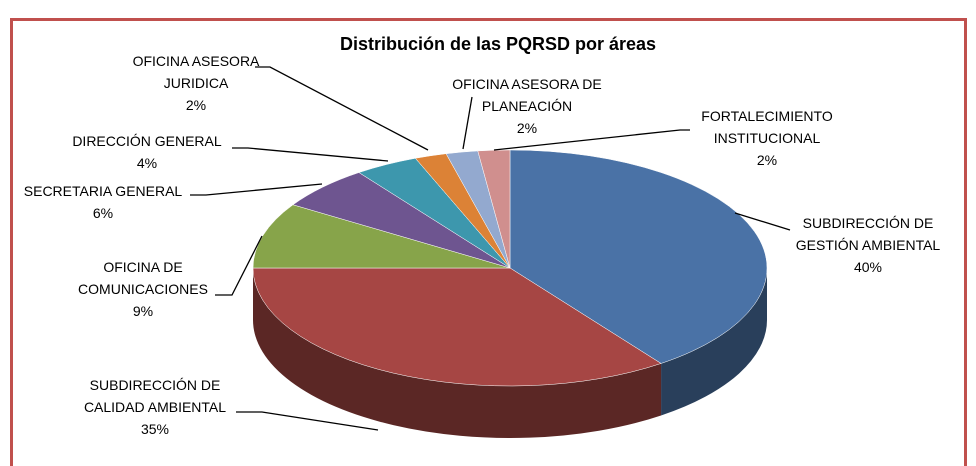 The width and height of the screenshot is (976, 466). I want to click on category-label: SUBDIRECCIÓN DE GESTIÓN AMBIENTAL, so click(868, 234).